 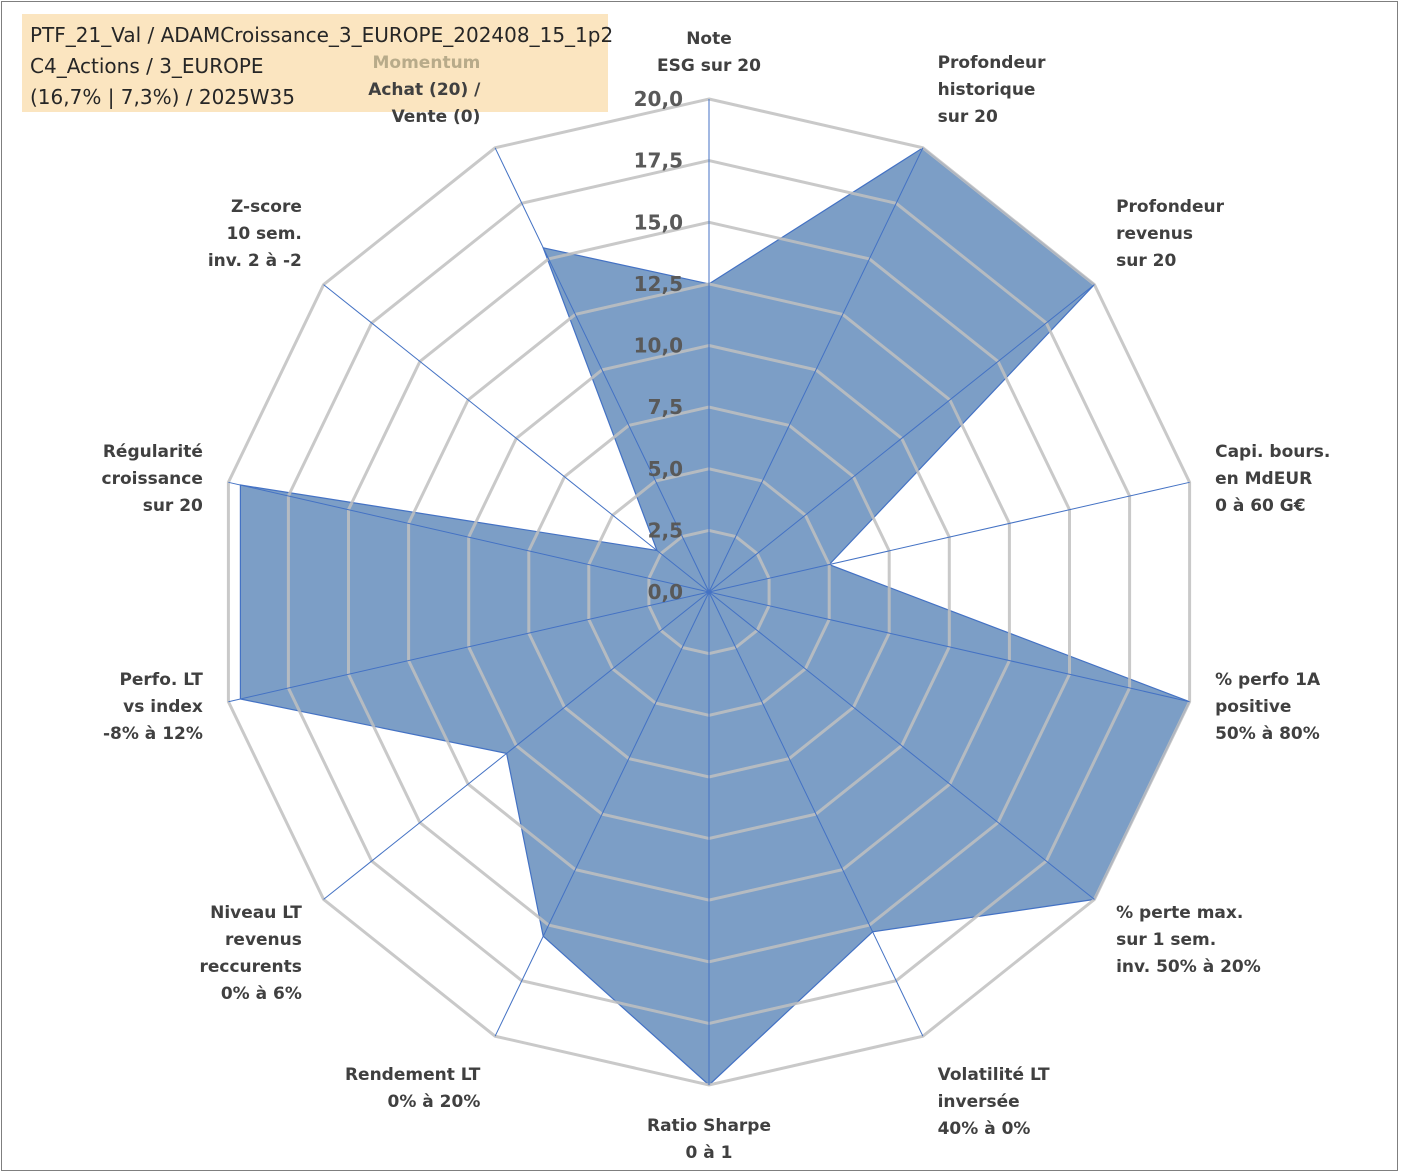 What do you see at coordinates (1268, 707) in the screenshot?
I see `axis-label: % perfo 1A positive 50% à 80%` at bounding box center [1268, 707].